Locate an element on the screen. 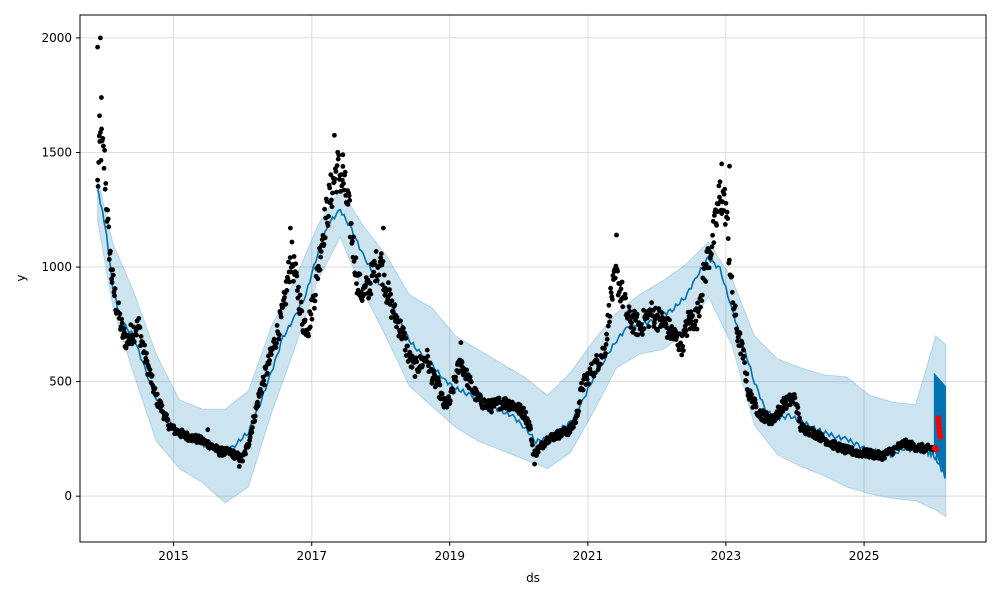 This screenshot has width=1000, height=600. y-tick-label: 500 is located at coordinates (60, 382).